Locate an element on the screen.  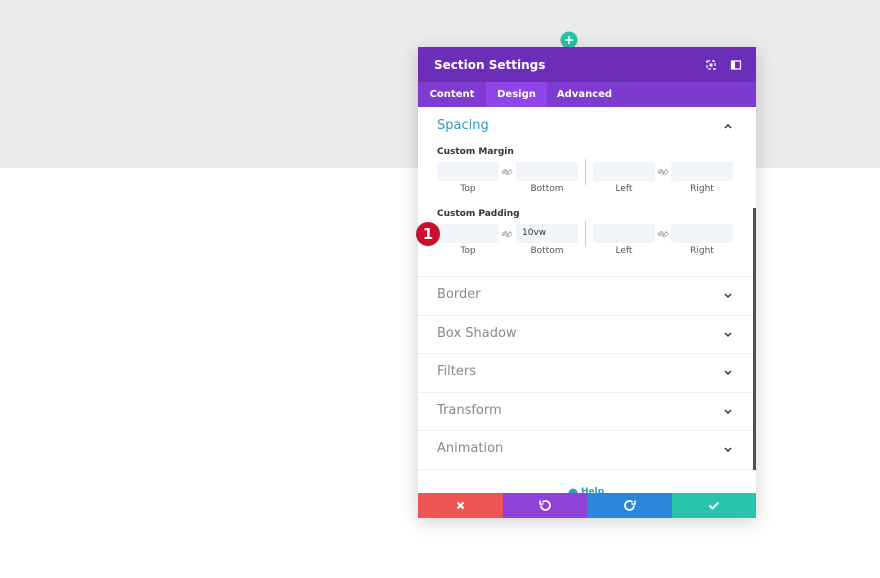
section-title: Border is located at coordinates (459, 294).